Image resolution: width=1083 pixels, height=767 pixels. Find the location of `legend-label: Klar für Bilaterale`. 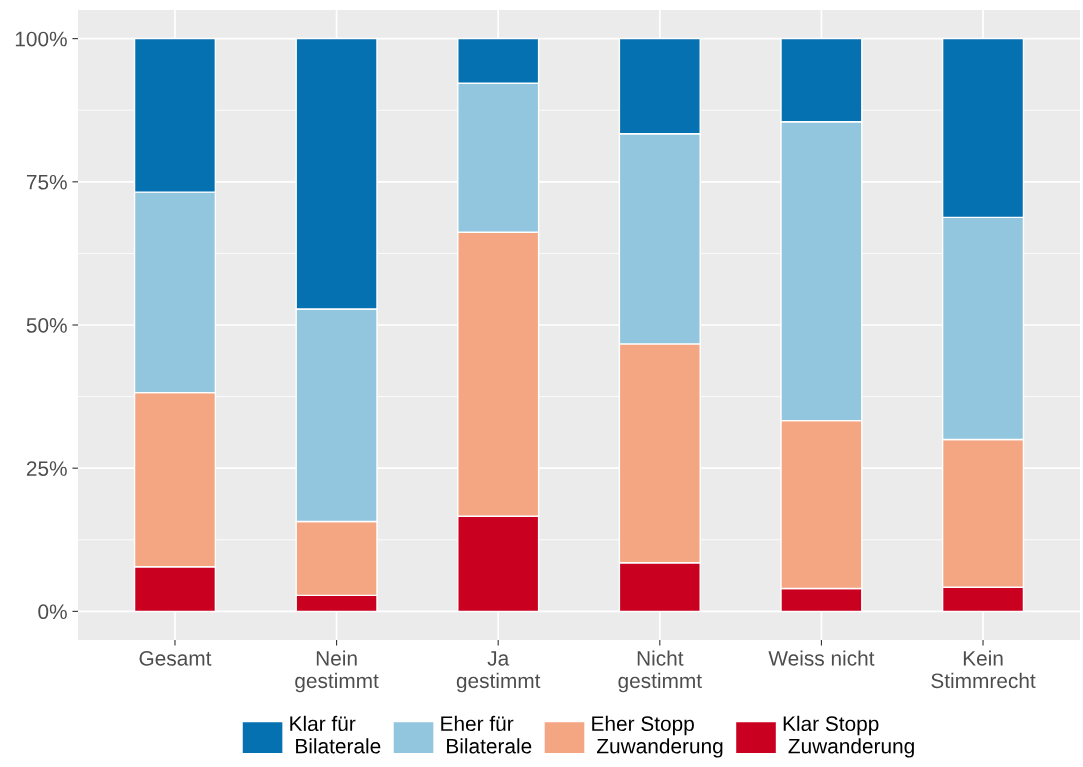

legend-label: Klar für Bilaterale is located at coordinates (335, 734).